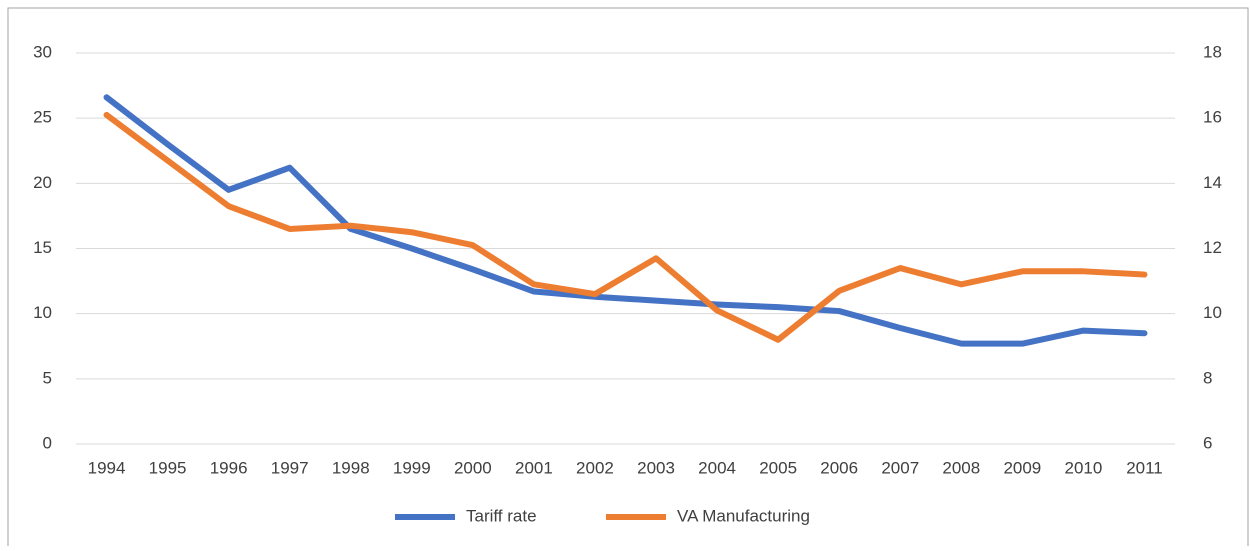  What do you see at coordinates (47, 377) in the screenshot?
I see `y-tick-label: 5` at bounding box center [47, 377].